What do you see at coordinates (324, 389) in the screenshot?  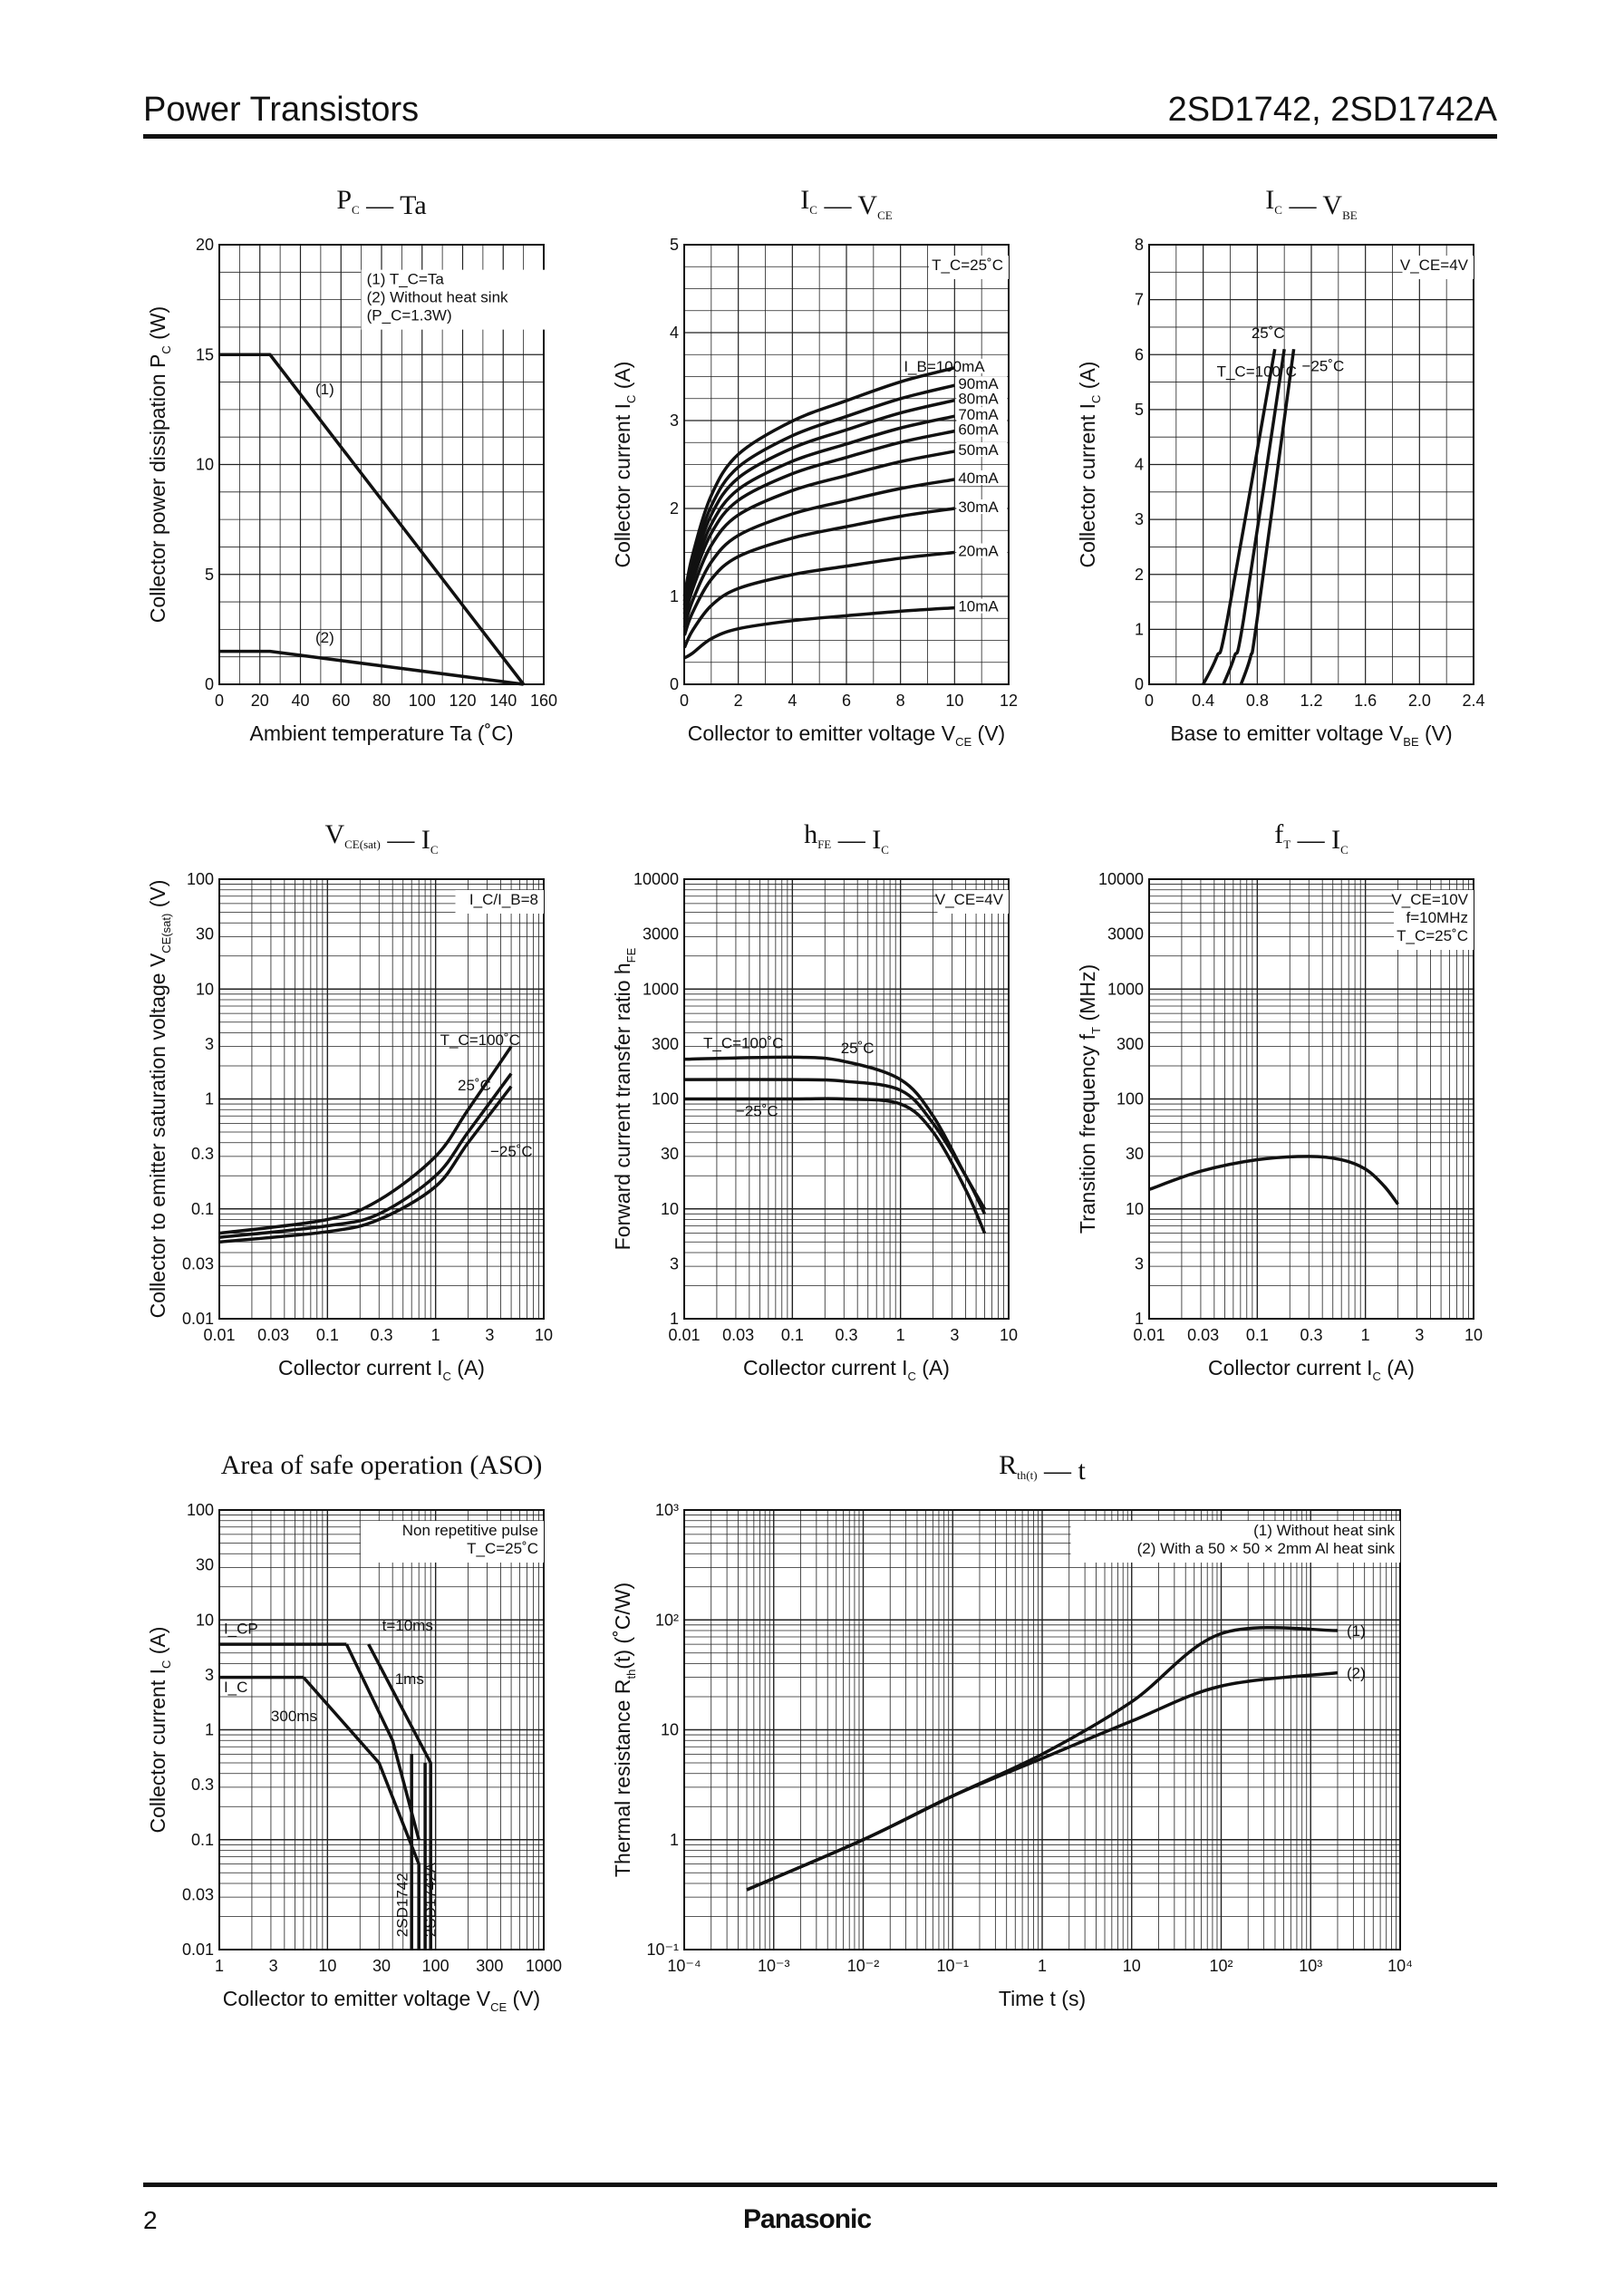 I see `series-label: (1)` at bounding box center [324, 389].